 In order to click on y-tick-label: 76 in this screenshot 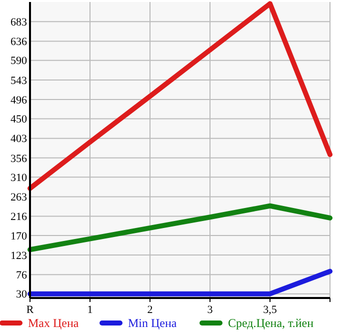, I will do `click(22, 276)`.